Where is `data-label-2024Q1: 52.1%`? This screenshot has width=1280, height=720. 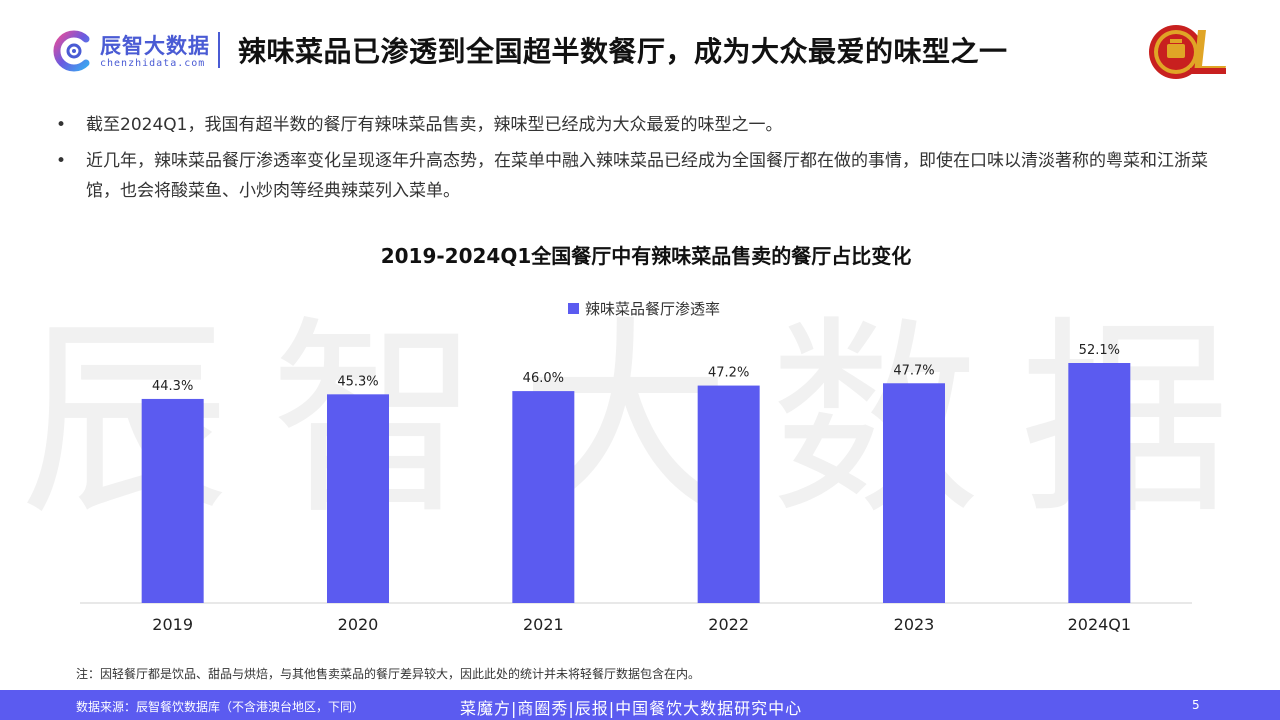 data-label-2024Q1: 52.1% is located at coordinates (1099, 350).